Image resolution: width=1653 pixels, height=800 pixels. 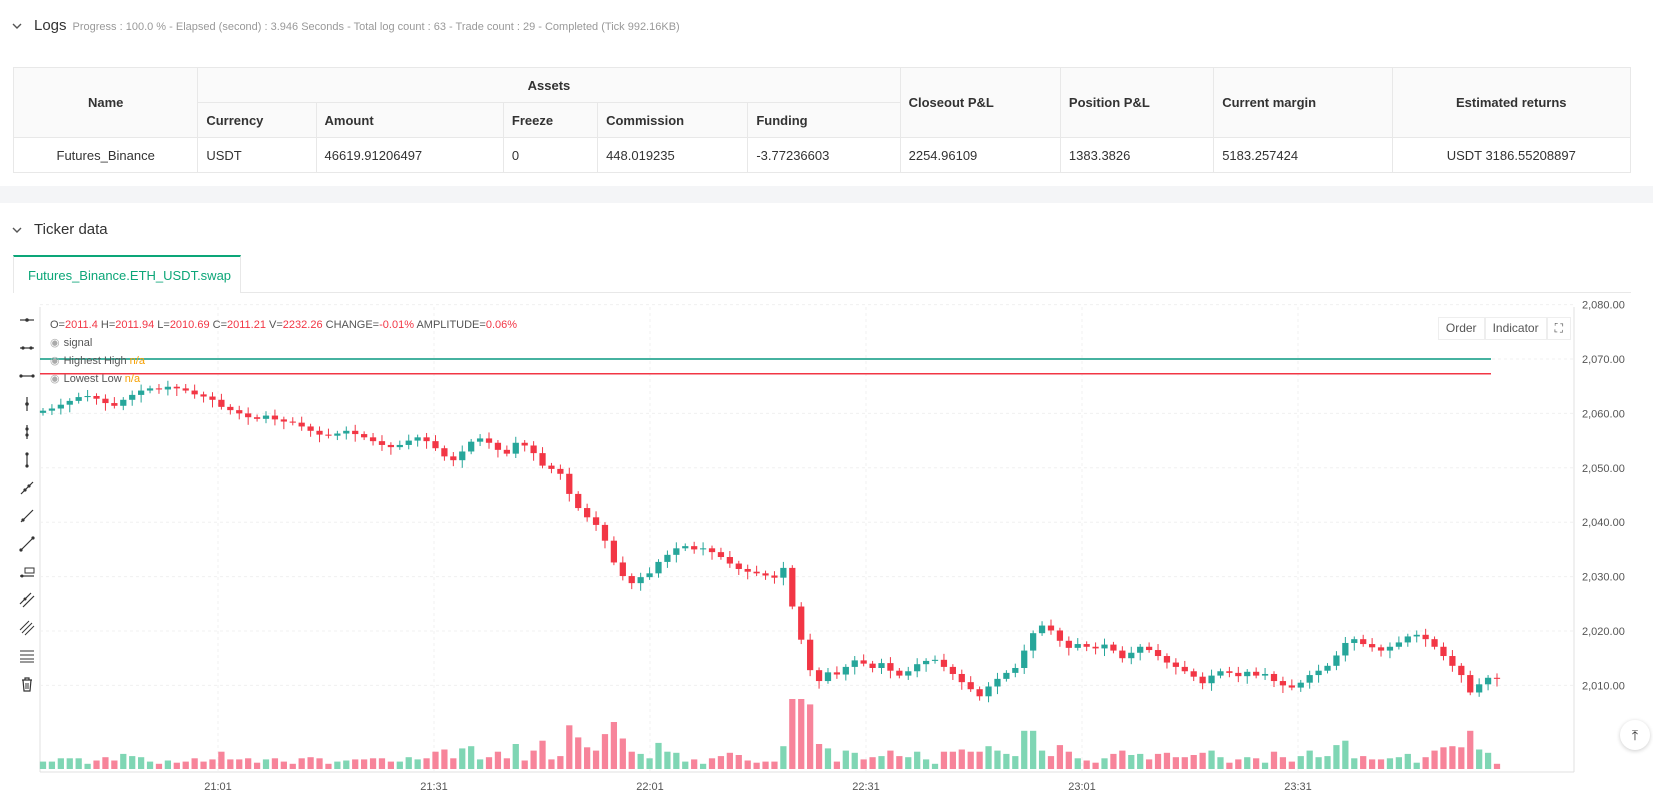 I want to click on tab-eth-usdt-swap: Futures_Binance.ETH_USDT.swap, so click(x=127, y=274).